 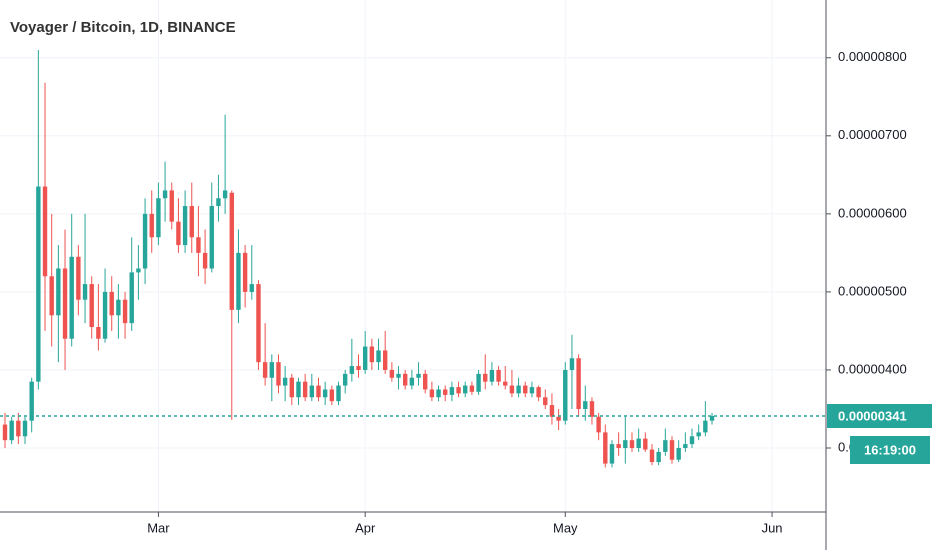 I want to click on y-tick-label: 0.00000400, so click(x=872, y=368).